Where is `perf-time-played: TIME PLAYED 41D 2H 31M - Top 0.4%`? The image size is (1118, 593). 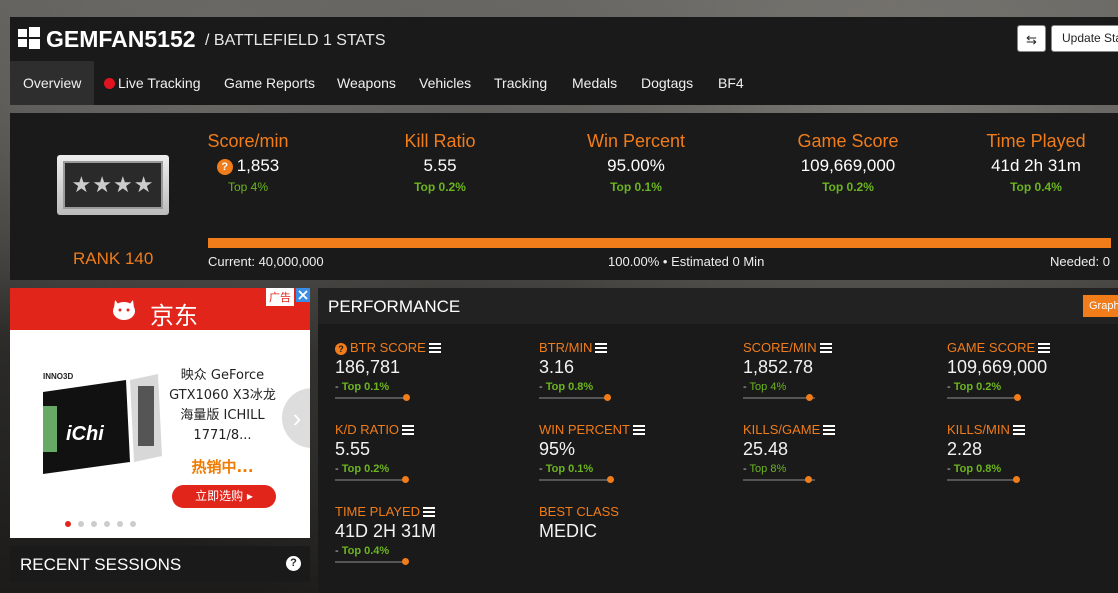
perf-time-played: TIME PLAYED 41D 2H 31M - Top 0.4% is located at coordinates (430, 534).